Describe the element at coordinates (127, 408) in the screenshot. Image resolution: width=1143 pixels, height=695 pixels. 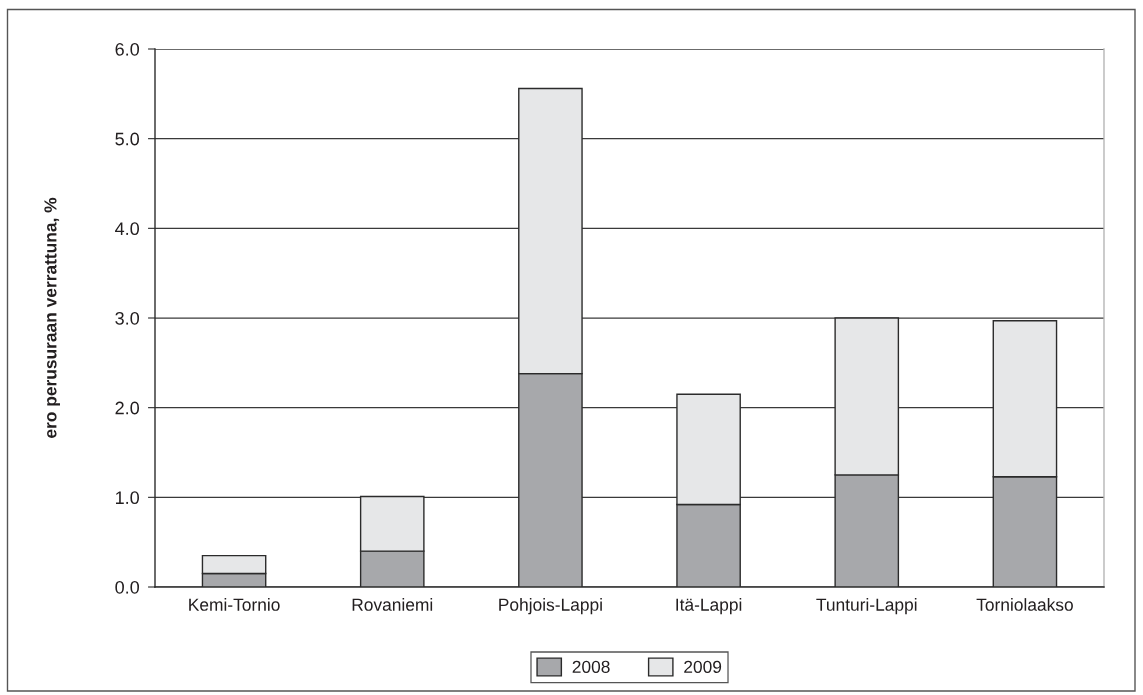
I see `y-tick-label: 2.0` at that location.